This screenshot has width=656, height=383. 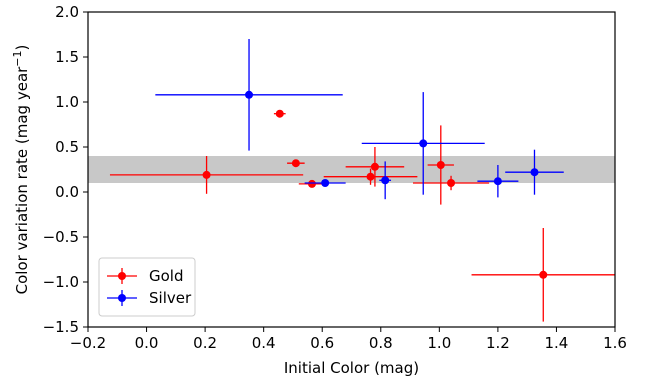 I want to click on y-axis-ticks: −1.5 −1.0 −0.5 0.0 0.5 1.0 1.5 2.0, so click(x=65, y=169).